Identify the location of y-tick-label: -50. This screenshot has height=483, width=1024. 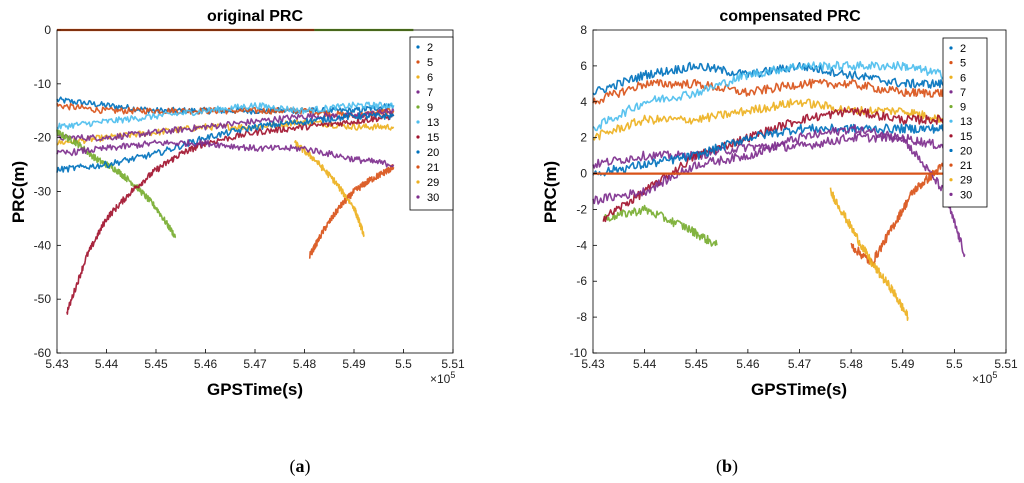
(43, 299).